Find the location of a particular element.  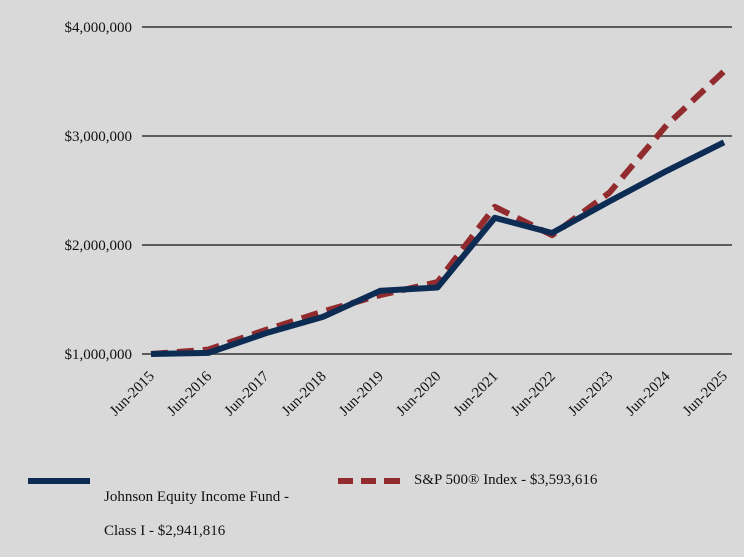

x-tick-label: Jun-2025 is located at coordinates (705, 394).